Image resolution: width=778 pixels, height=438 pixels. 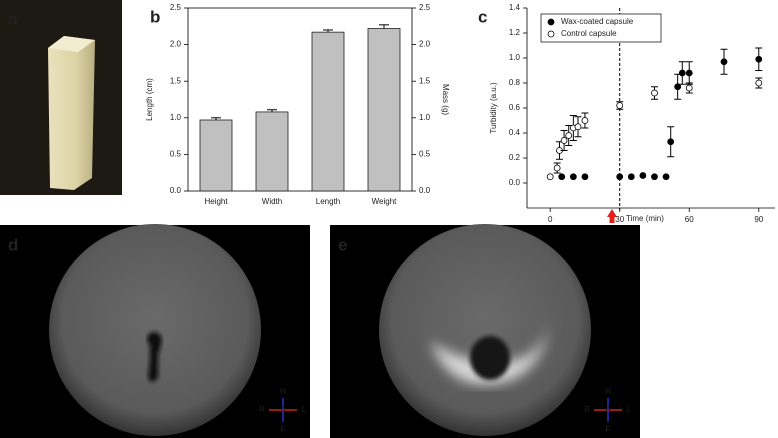 I want to click on y2-axis-label: Mass (g), so click(x=445, y=99).